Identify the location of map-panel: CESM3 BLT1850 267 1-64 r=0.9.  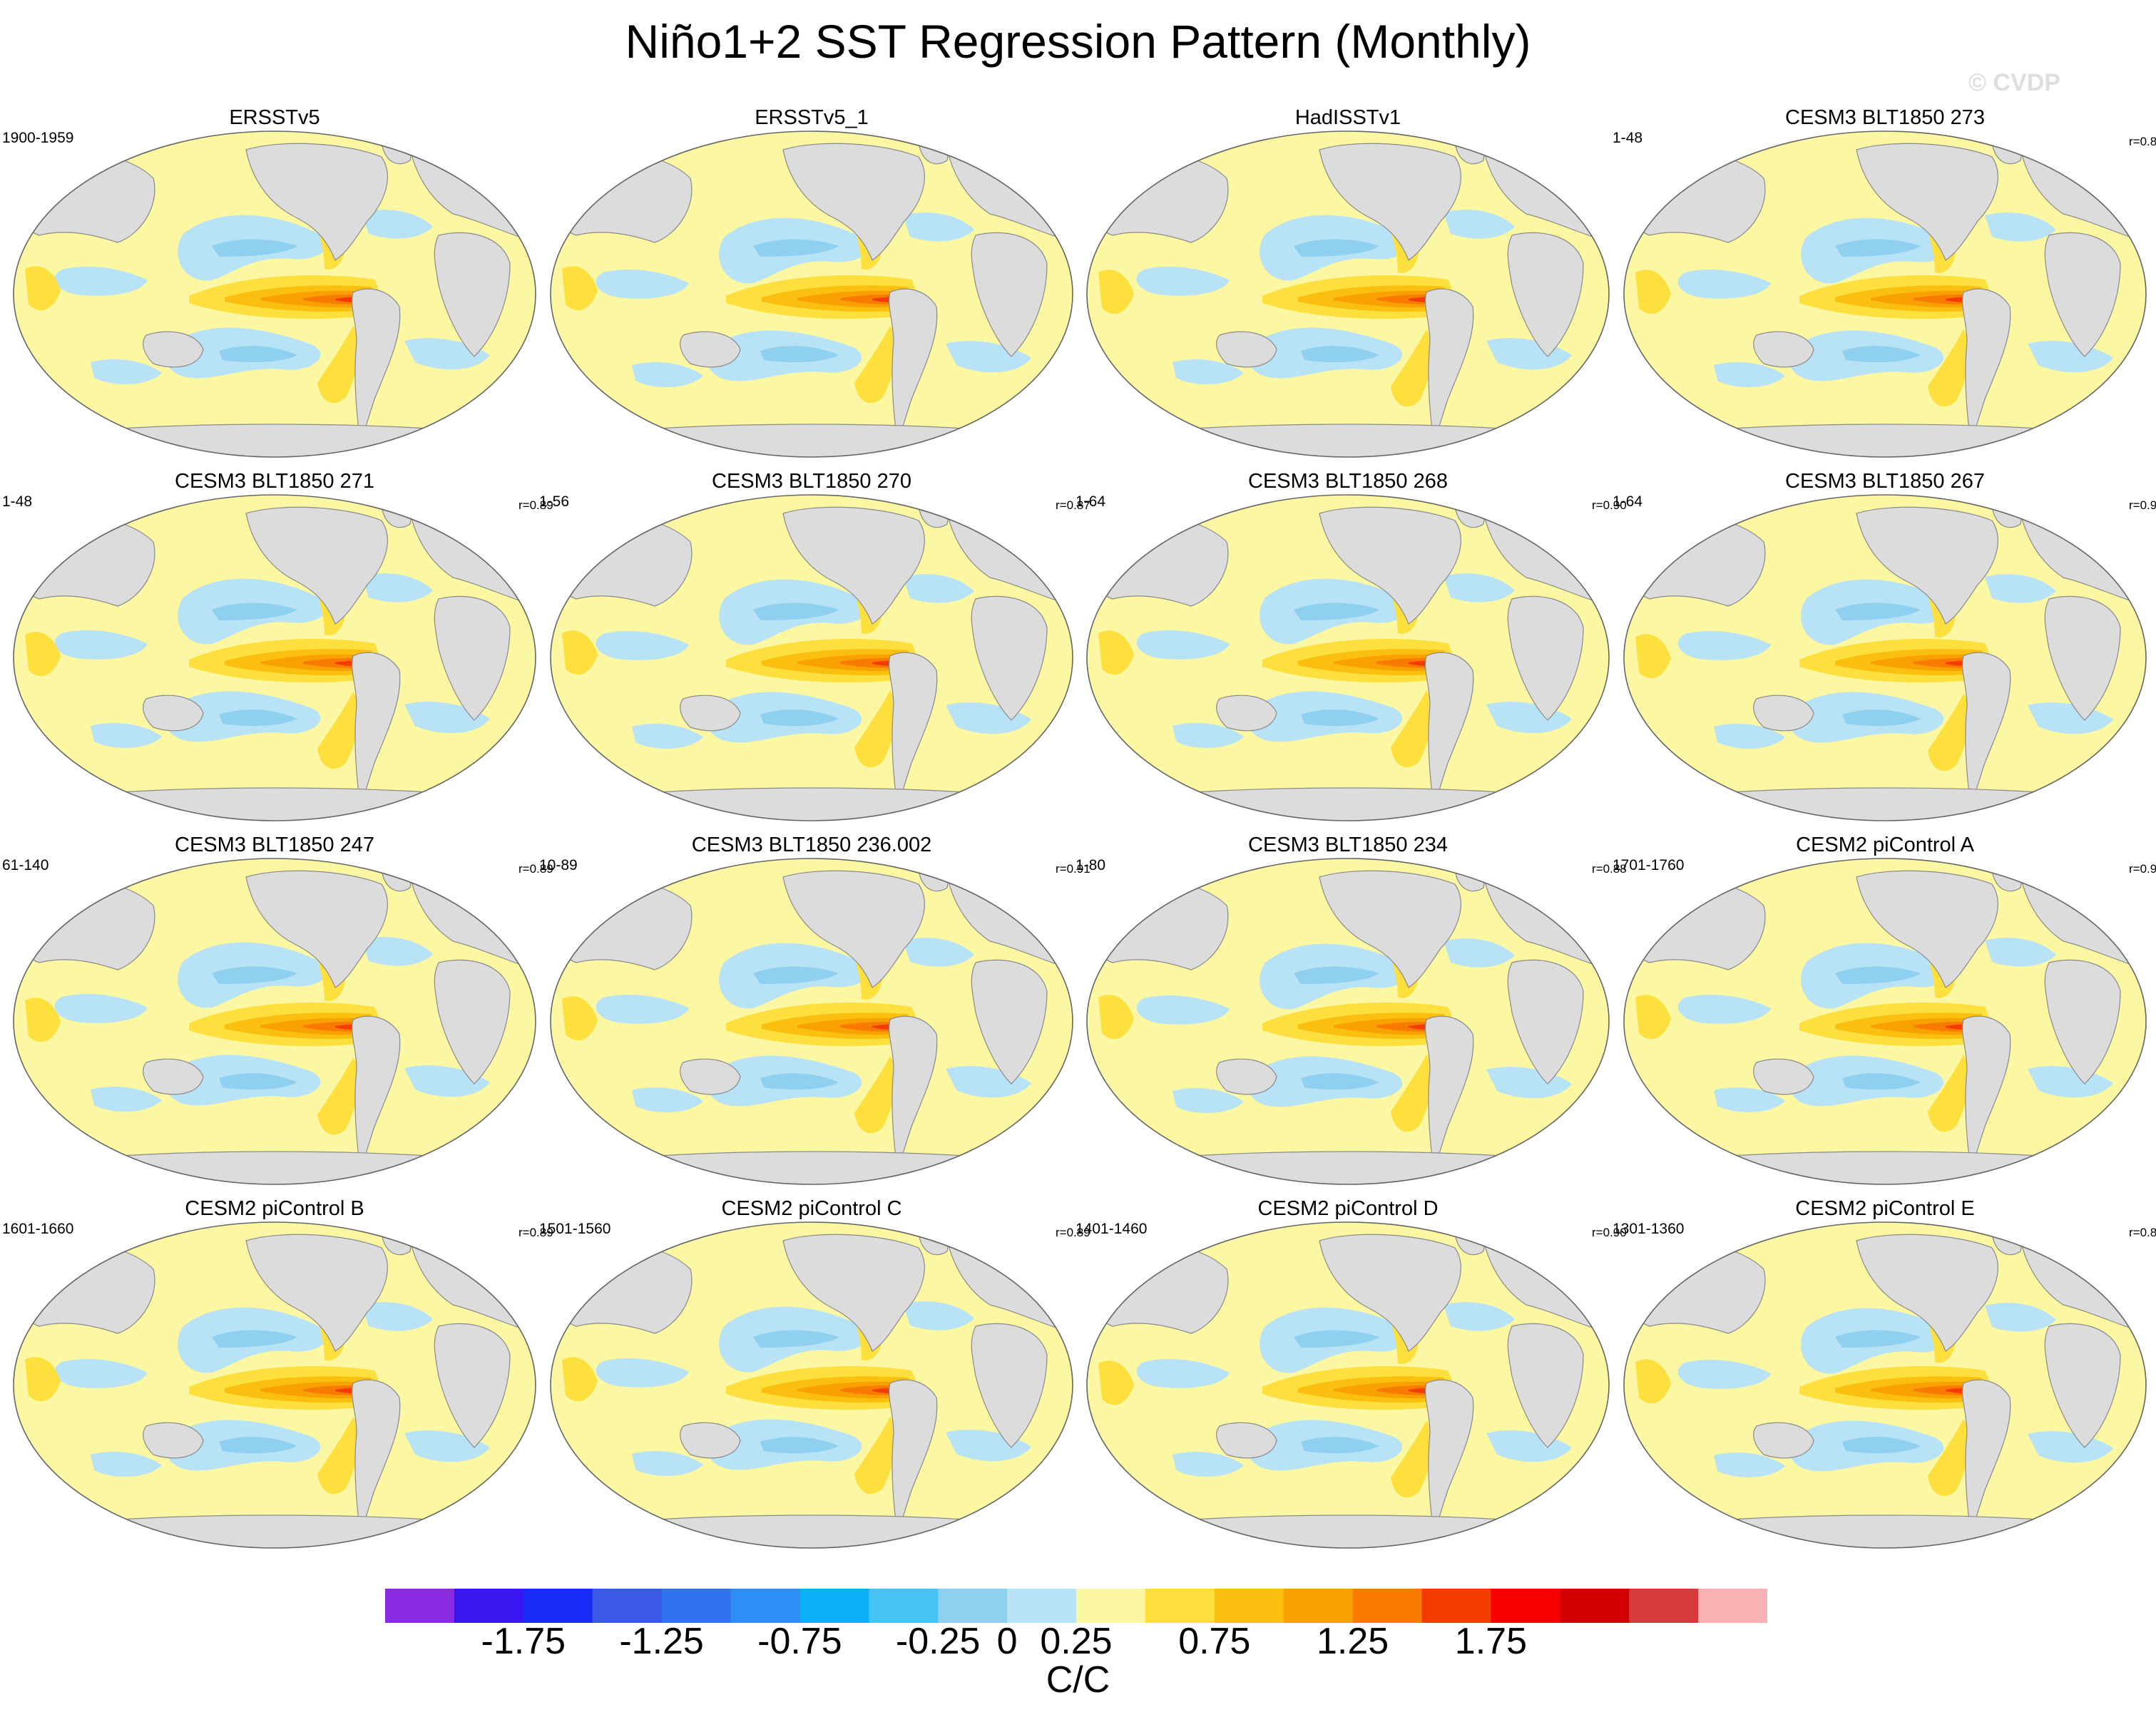
(1885, 647).